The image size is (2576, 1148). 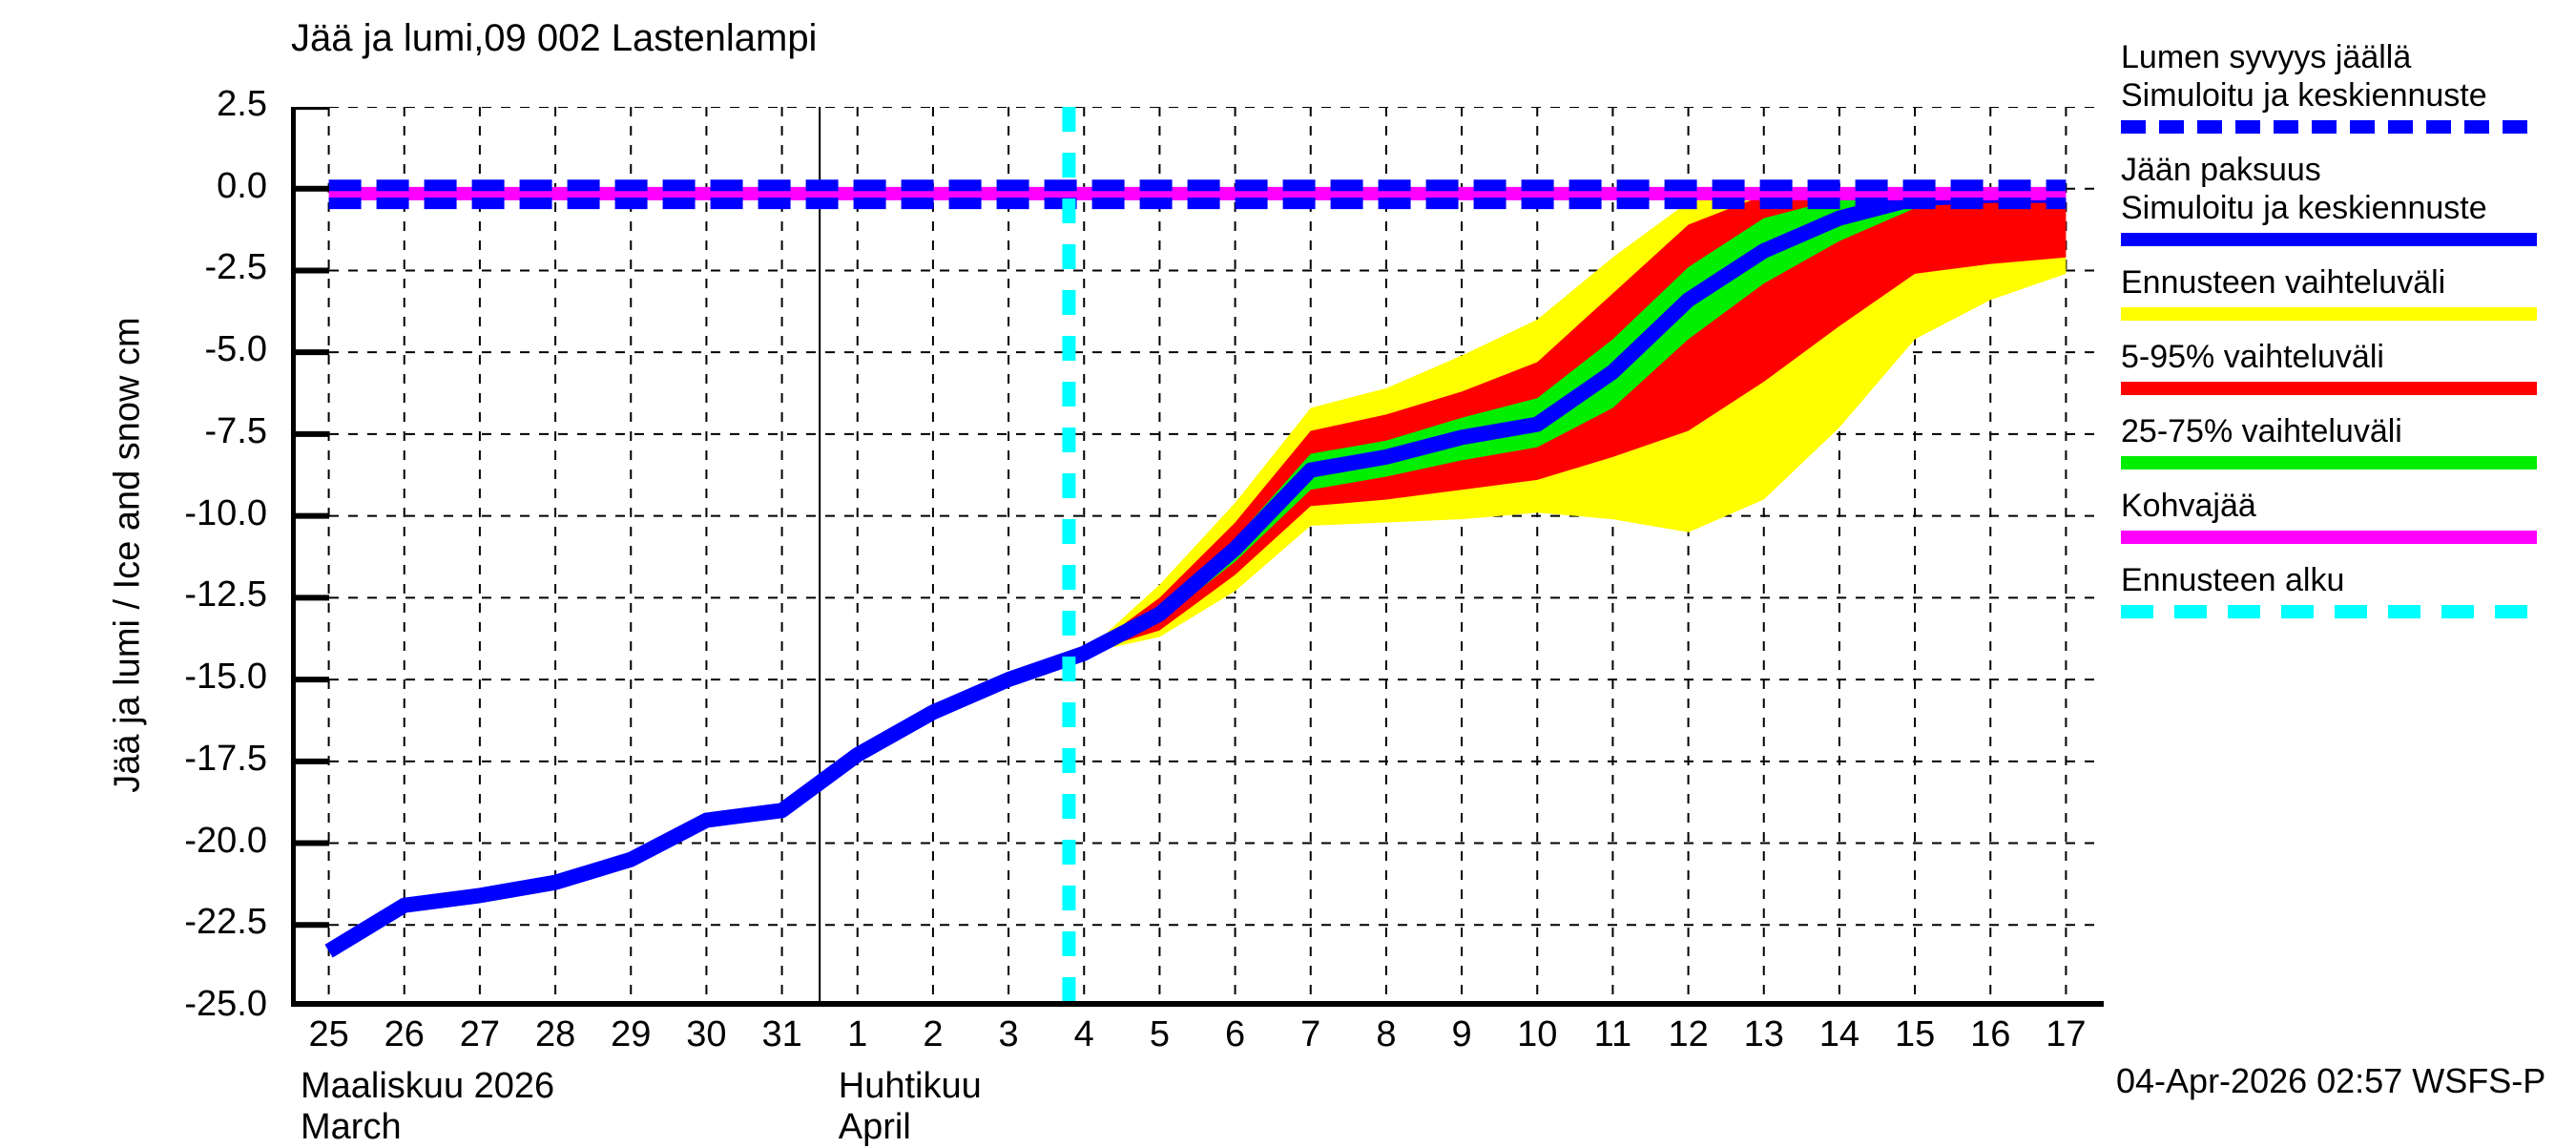 I want to click on y-tick-label: -12.5, so click(x=225, y=595).